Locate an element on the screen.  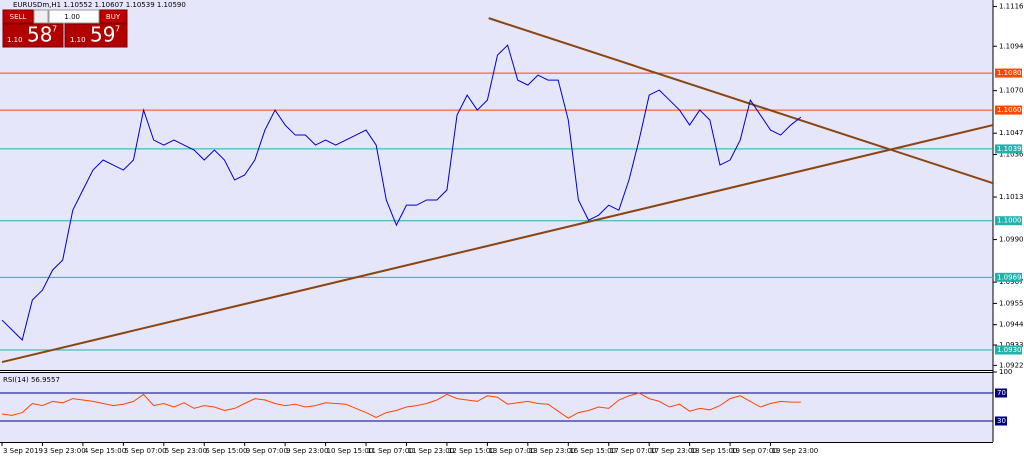
y-tick-label: 1.09330 is located at coordinates (1011, 345).